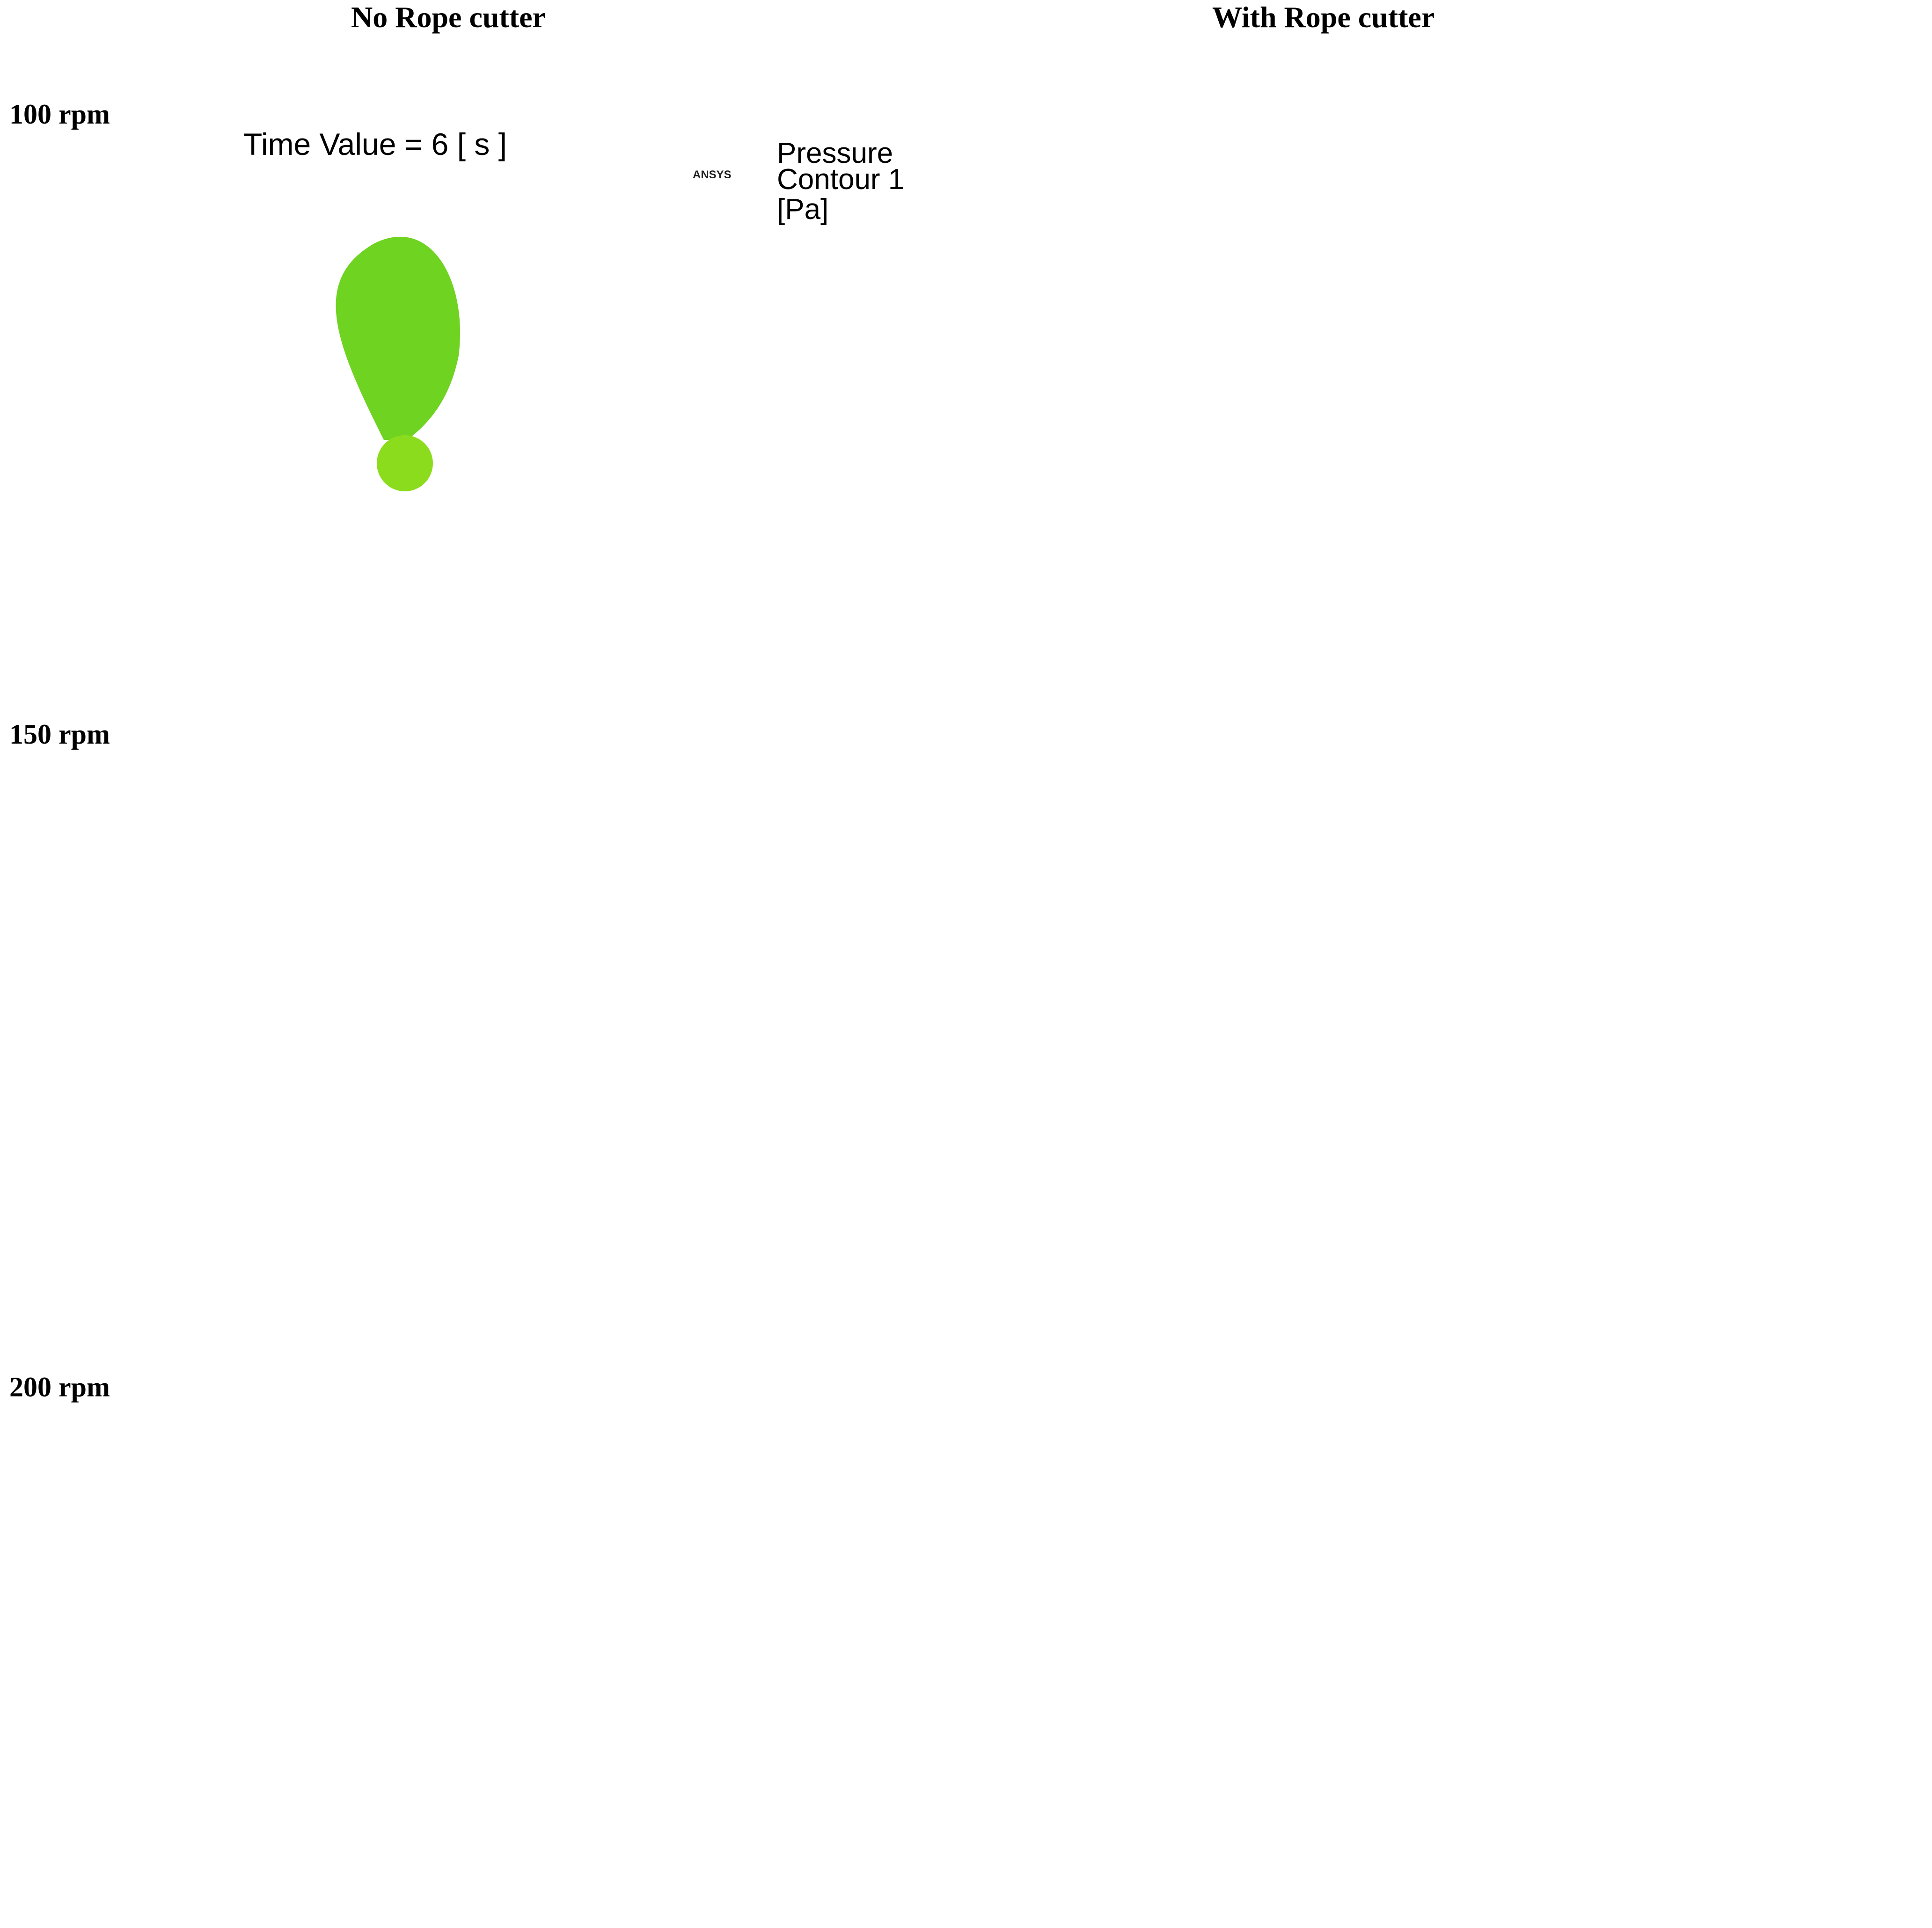 Image resolution: width=1932 pixels, height=1928 pixels. What do you see at coordinates (375, 144) in the screenshot?
I see `time-value-label: Time Value = 6 [ s ]` at bounding box center [375, 144].